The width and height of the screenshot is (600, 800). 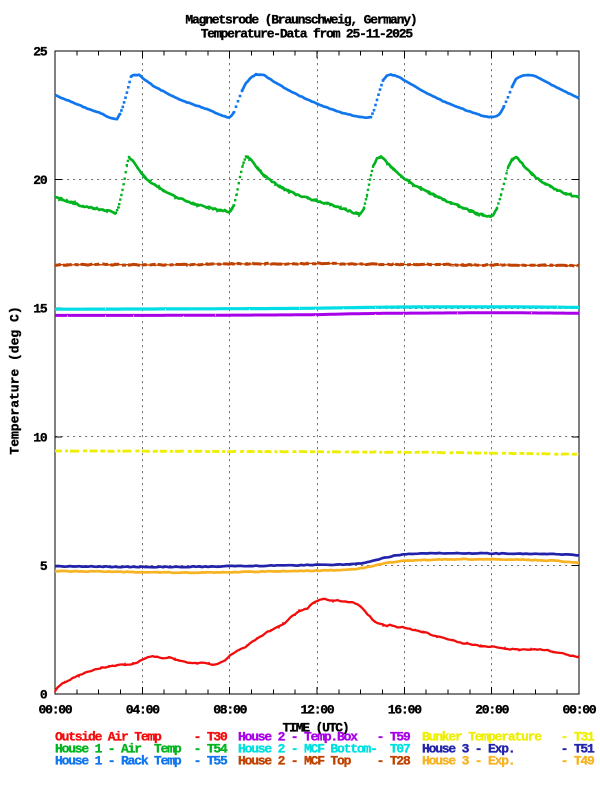 I want to click on svg-text: 12:00, so click(x=318, y=710).